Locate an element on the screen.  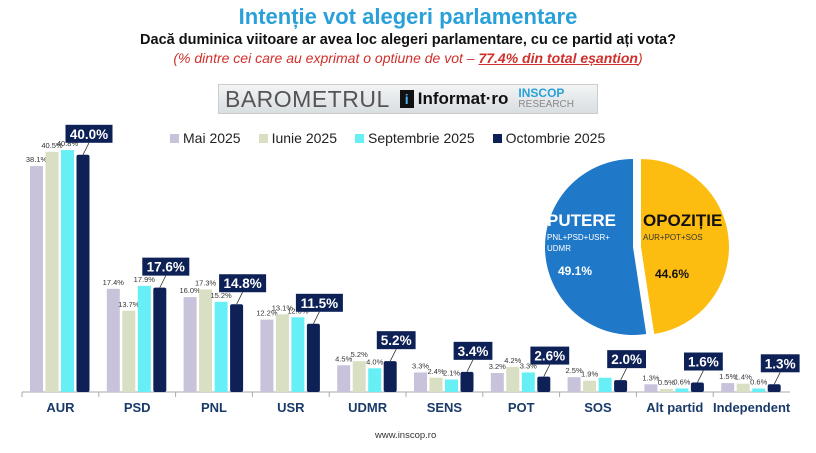
highlight-label: 5.2% is located at coordinates (396, 340).